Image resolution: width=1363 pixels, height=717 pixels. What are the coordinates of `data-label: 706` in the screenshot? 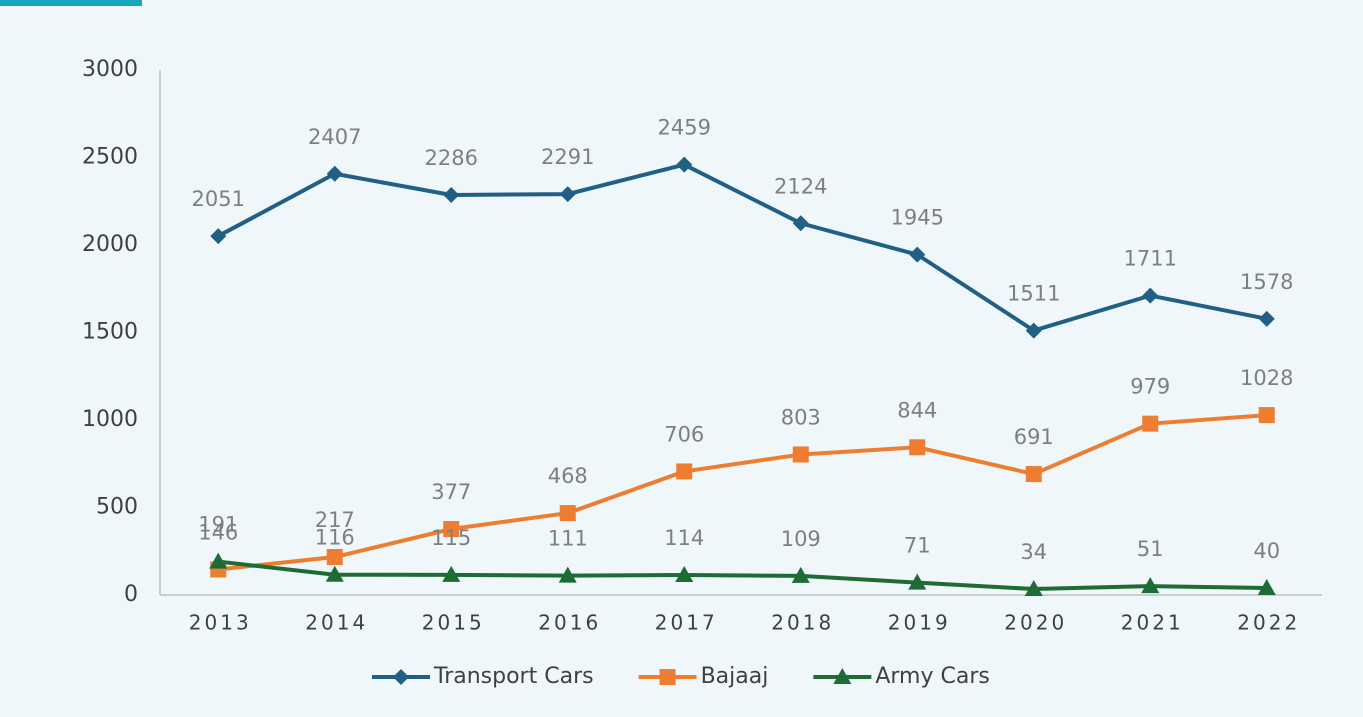 It's located at (684, 434).